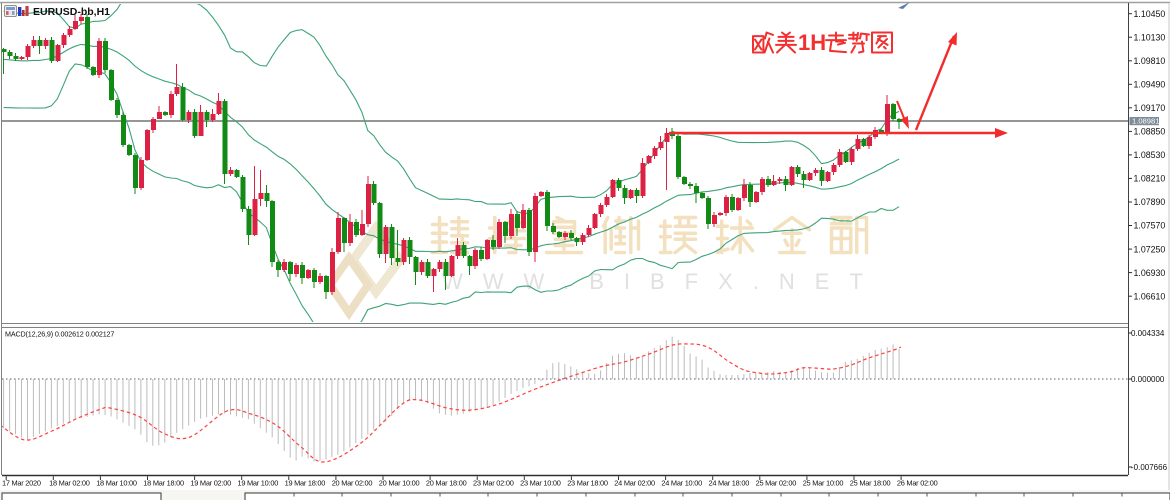 This screenshot has width=1170, height=500. I want to click on svg-text: 1.09490, so click(1150, 85).